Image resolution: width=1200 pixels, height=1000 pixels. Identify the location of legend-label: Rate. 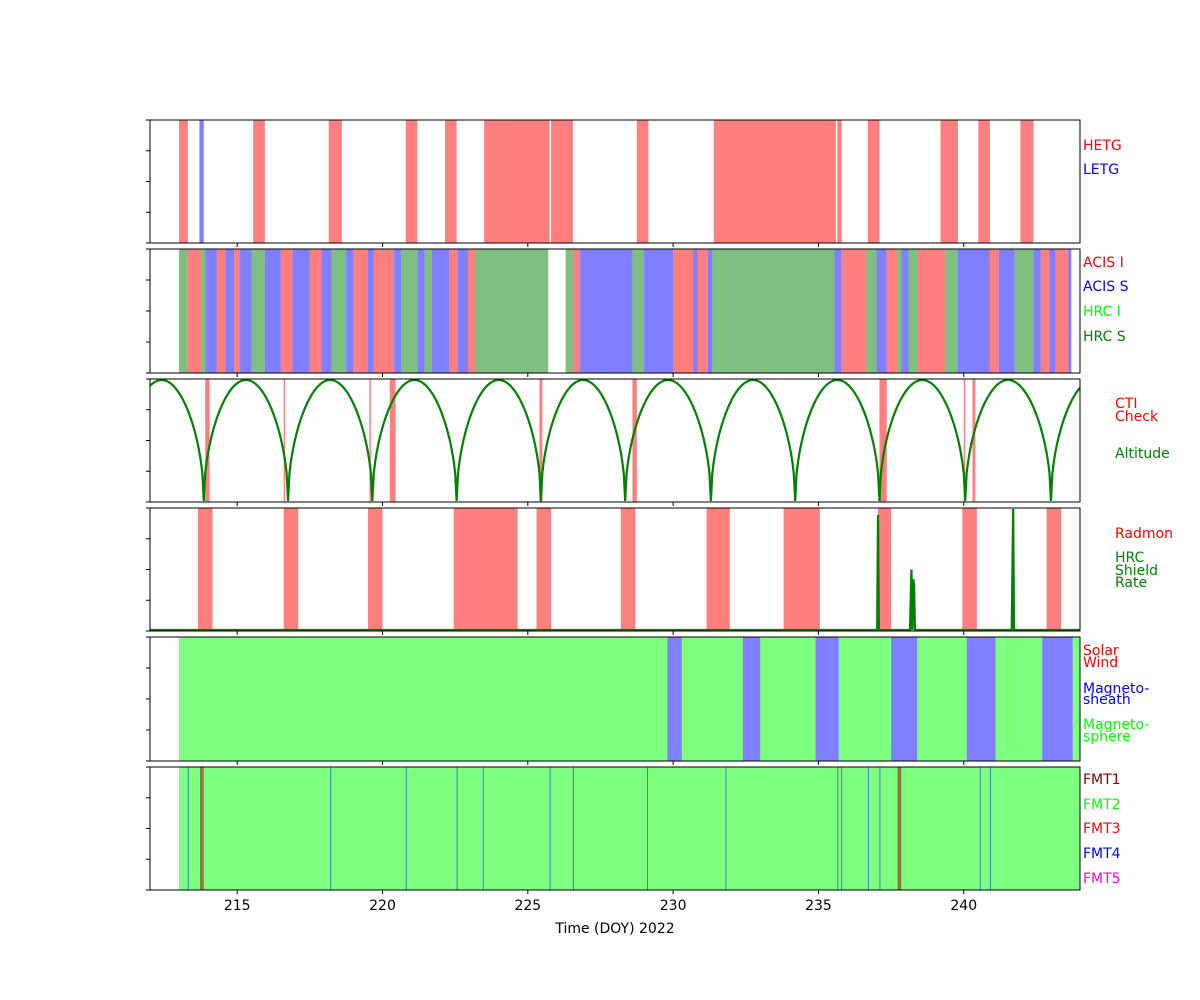
(1131, 583).